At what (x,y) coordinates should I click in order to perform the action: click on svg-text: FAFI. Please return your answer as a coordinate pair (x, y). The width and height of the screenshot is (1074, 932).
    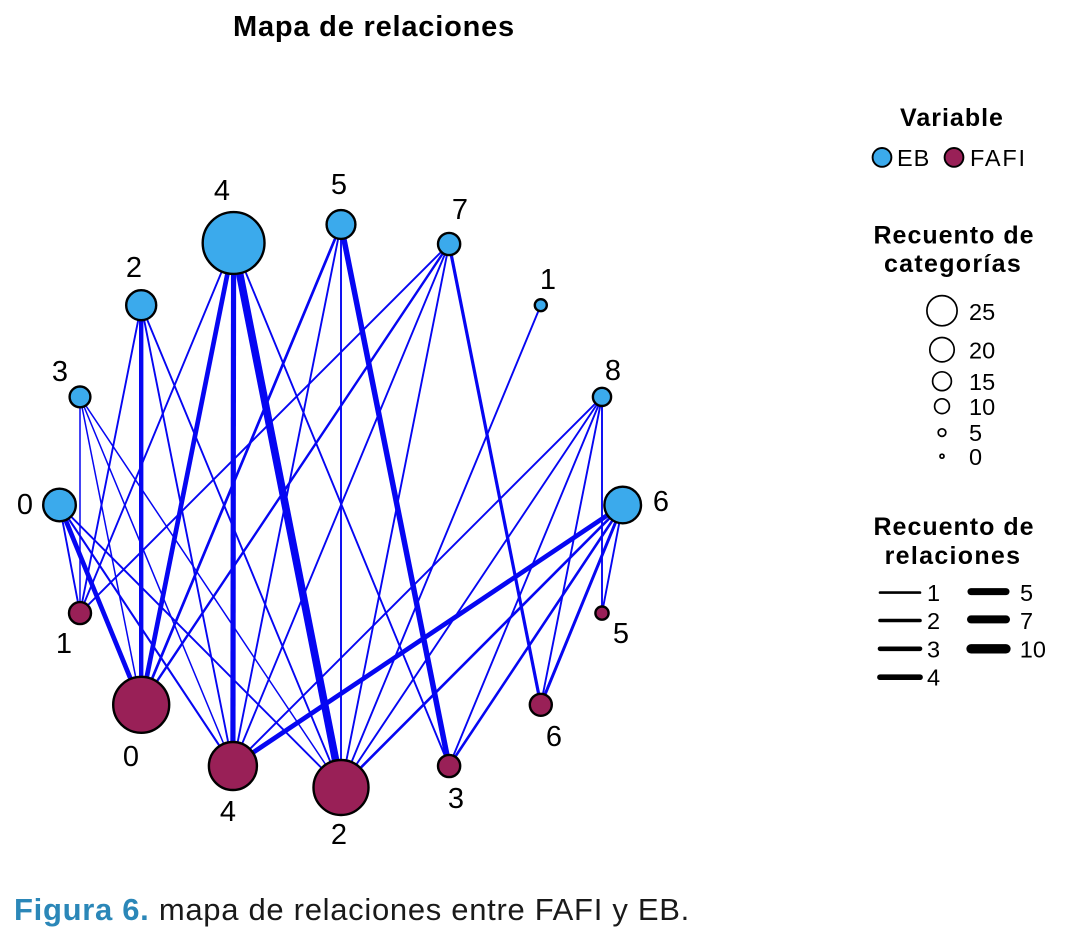
    Looking at the image, I should click on (998, 158).